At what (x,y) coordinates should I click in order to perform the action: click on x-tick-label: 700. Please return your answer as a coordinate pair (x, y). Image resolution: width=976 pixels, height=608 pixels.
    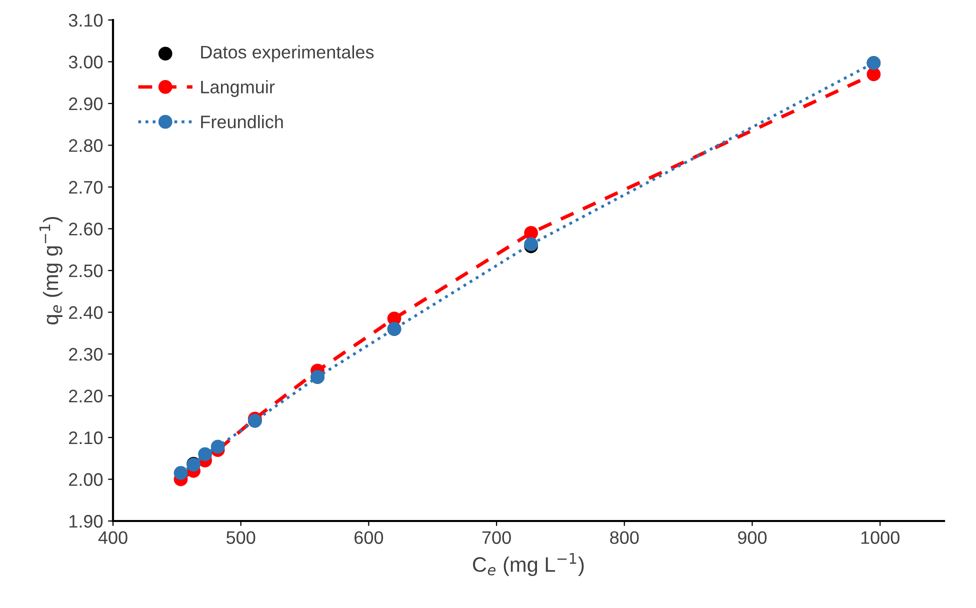
    Looking at the image, I should click on (496, 537).